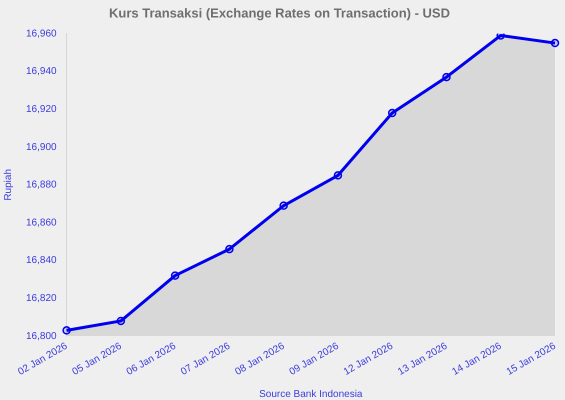 This screenshot has height=400, width=565. What do you see at coordinates (531, 359) in the screenshot?
I see `x-tick-label: 15 Jan 2026` at bounding box center [531, 359].